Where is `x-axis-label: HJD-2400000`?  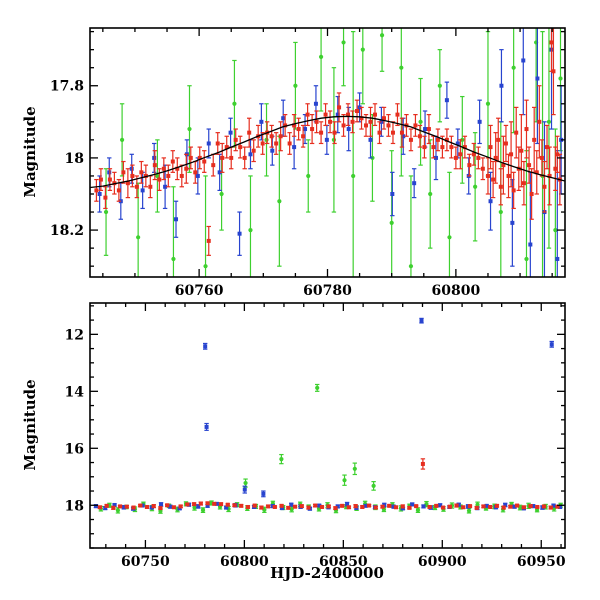 x-axis-label: HJD-2400000 is located at coordinates (327, 573).